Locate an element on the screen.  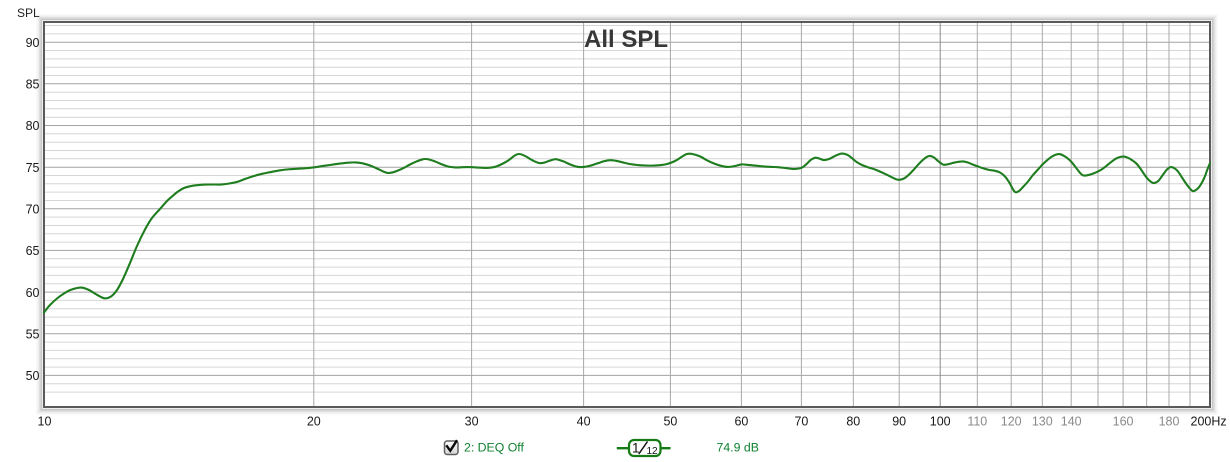
svg-text: 130 is located at coordinates (1042, 422).